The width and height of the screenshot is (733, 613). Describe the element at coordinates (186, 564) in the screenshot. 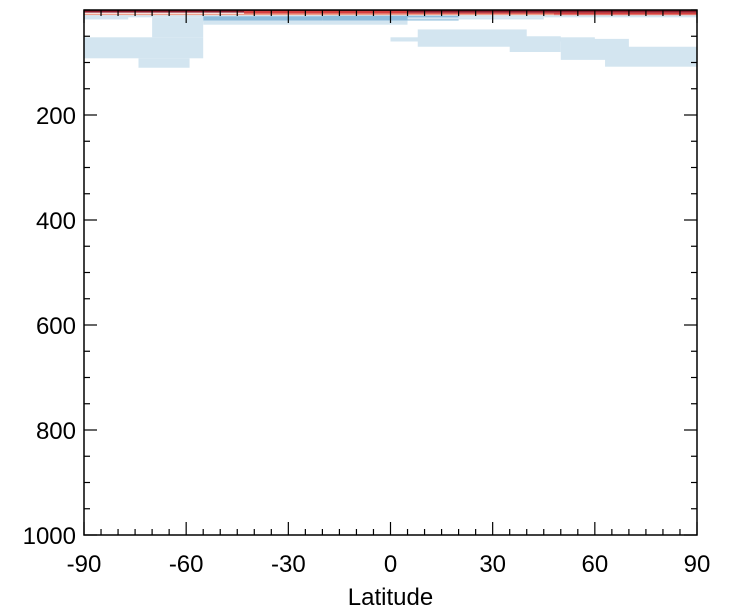

I see `x-tick-label: -60` at that location.